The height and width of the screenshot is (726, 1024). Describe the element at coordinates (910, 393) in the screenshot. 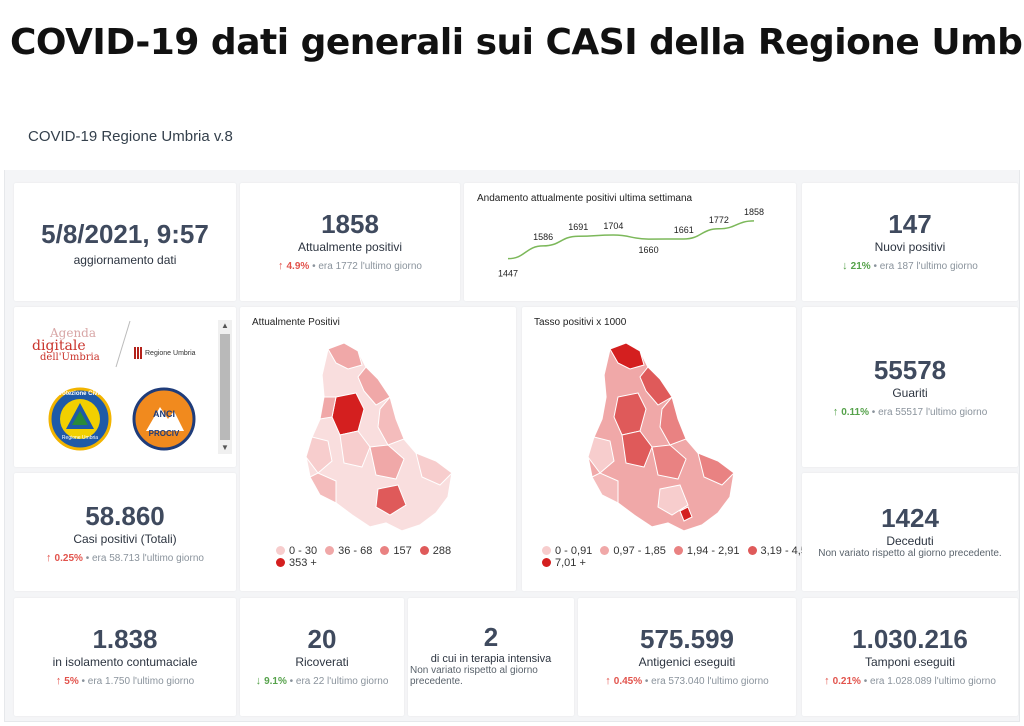

I see `guariti-label: Guariti` at that location.